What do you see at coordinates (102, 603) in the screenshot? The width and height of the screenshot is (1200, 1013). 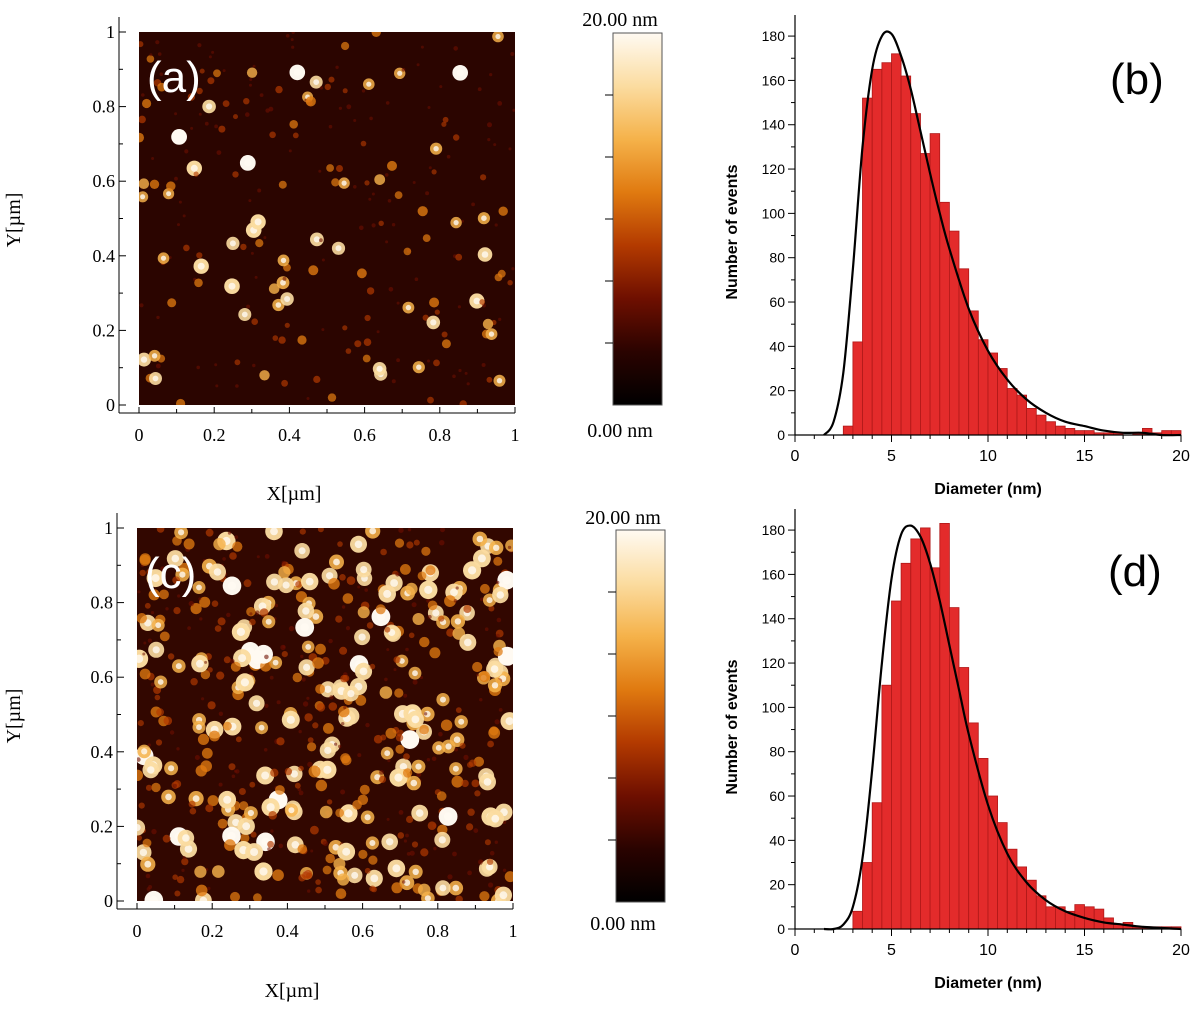 I see `y-tick-label: 0.8` at bounding box center [102, 603].